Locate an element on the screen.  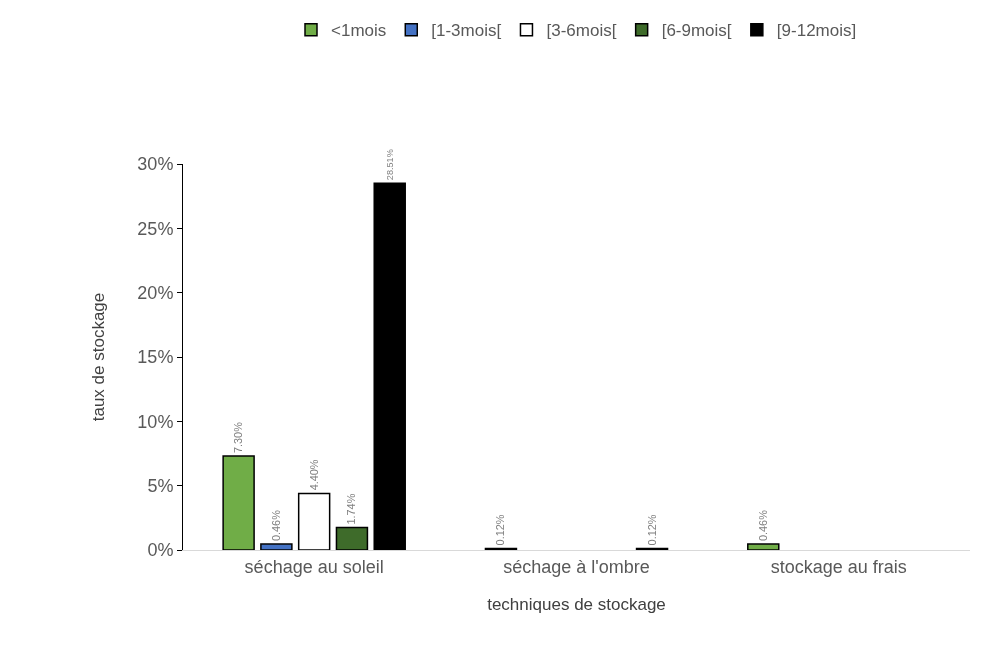
y-axis-title: taux de stockage is located at coordinates (98, 357).